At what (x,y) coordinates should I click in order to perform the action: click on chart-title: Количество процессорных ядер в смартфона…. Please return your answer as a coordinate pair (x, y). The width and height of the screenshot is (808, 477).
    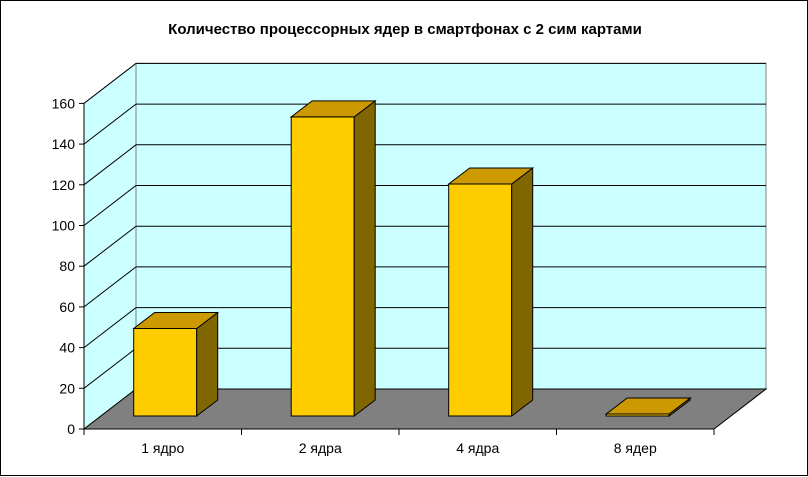
    Looking at the image, I should click on (405, 29).